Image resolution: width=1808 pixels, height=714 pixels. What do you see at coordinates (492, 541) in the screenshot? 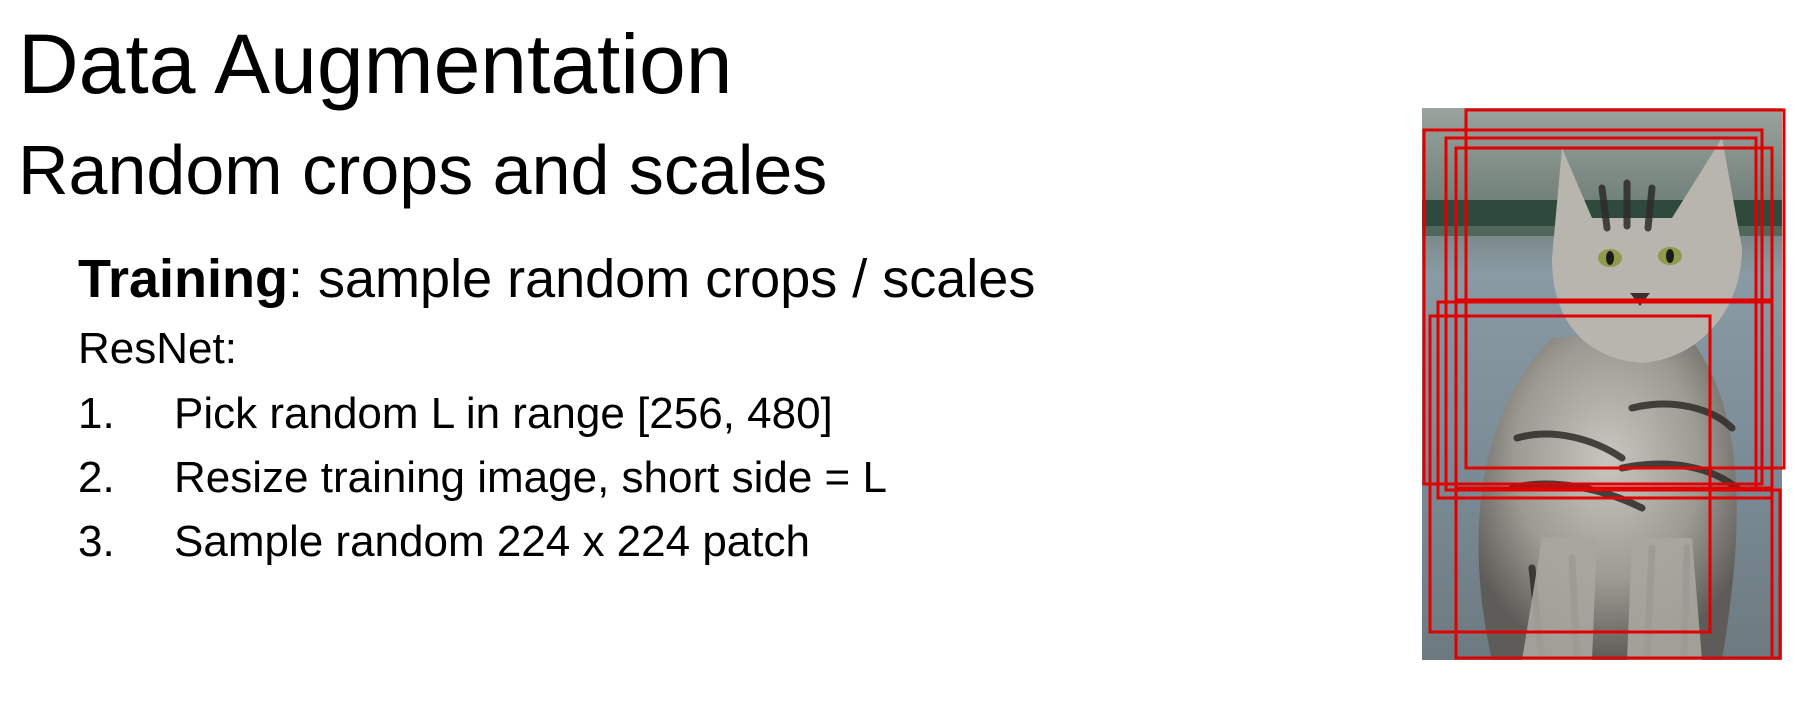
I see `step-text: Sample random 224 x 224 patch` at bounding box center [492, 541].